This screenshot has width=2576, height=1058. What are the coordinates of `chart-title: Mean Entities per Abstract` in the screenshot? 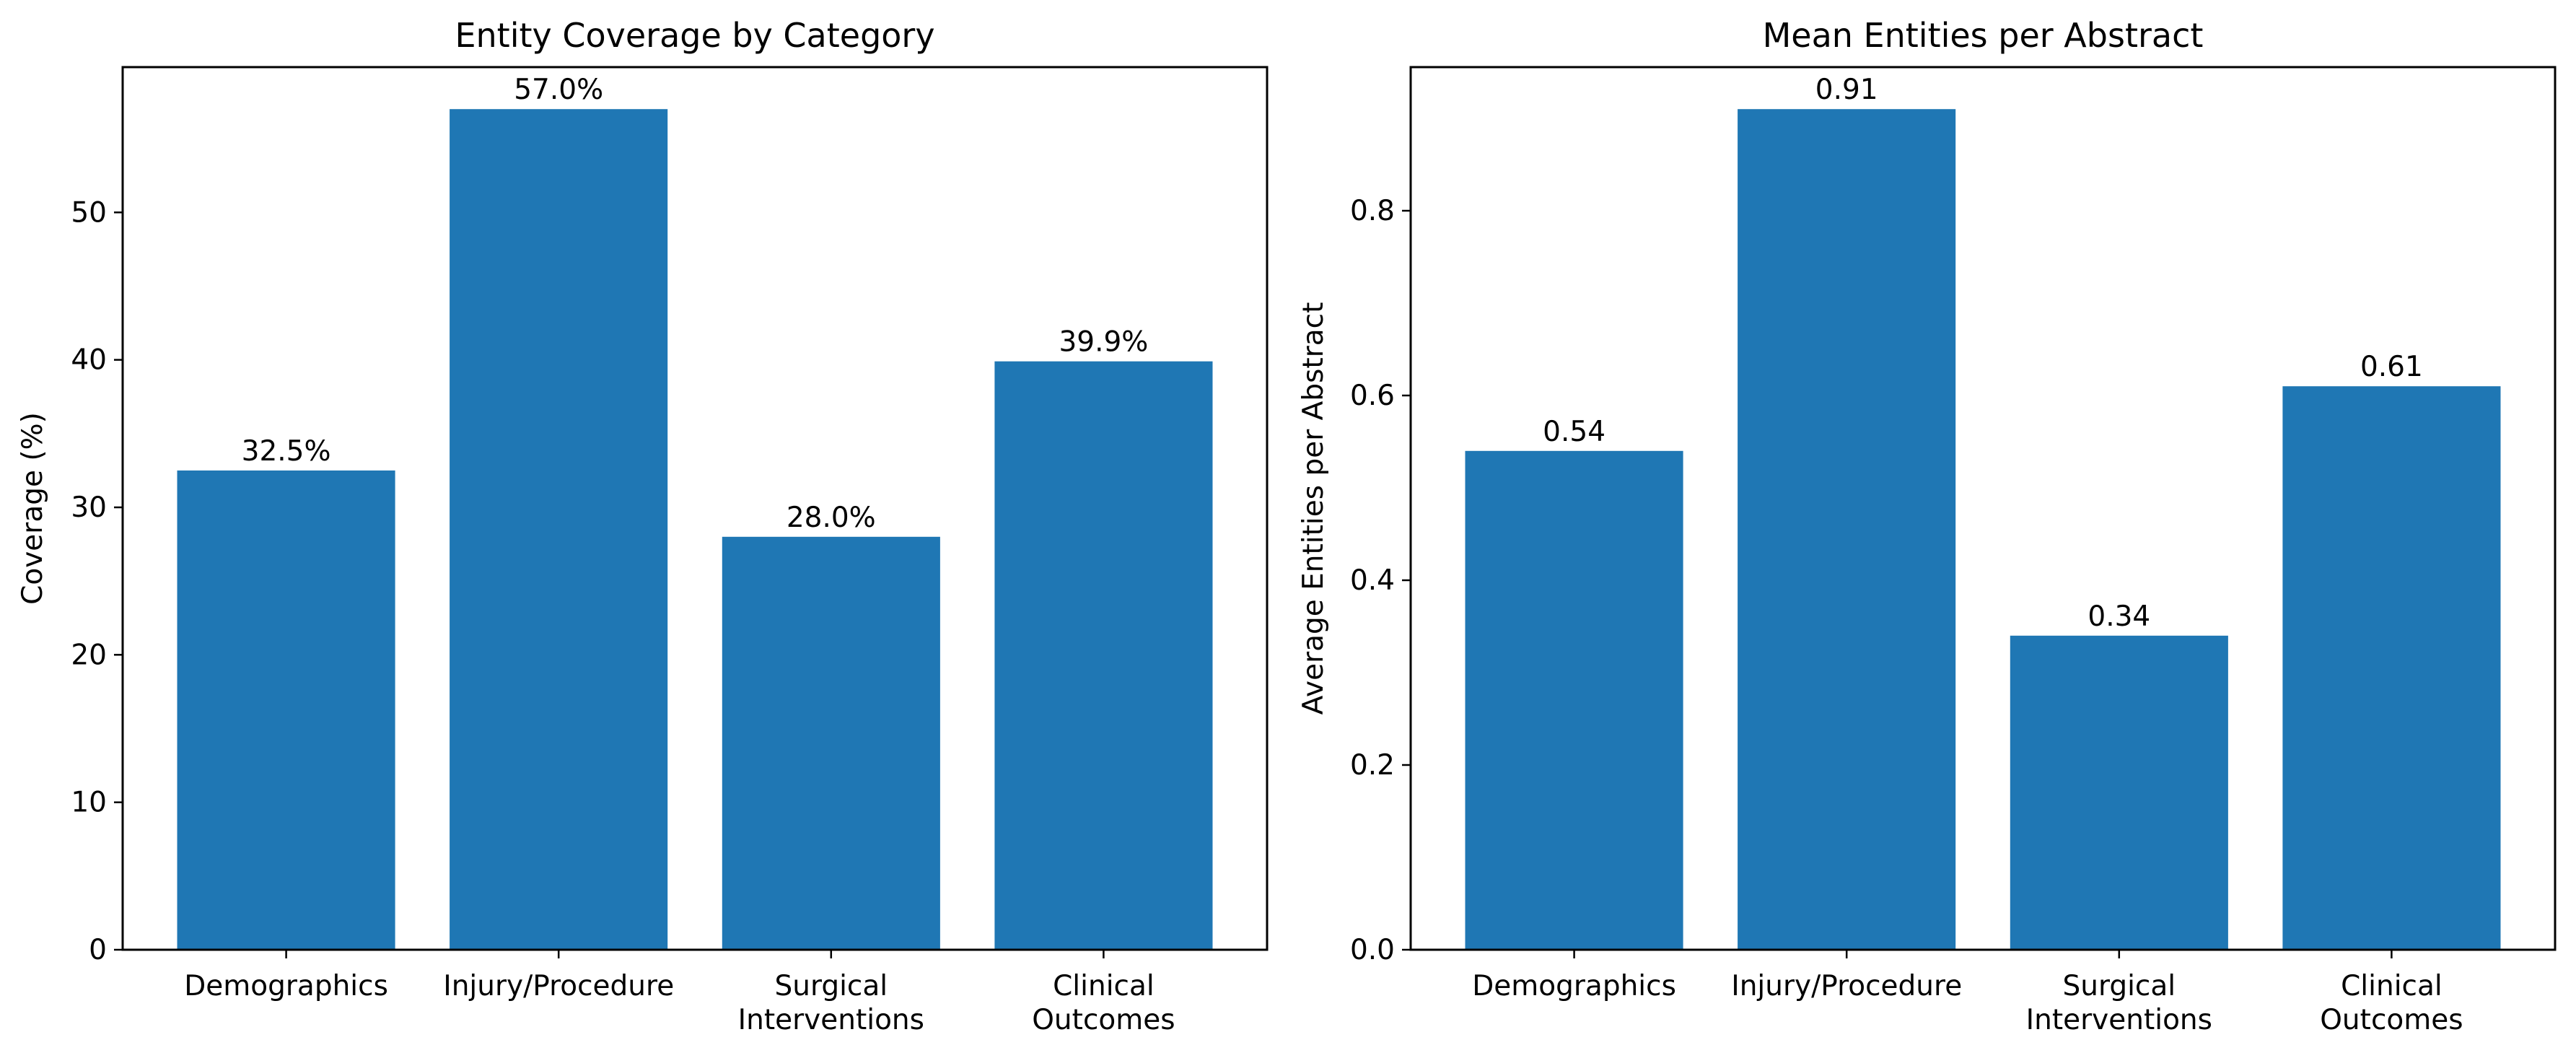 It's located at (1984, 35).